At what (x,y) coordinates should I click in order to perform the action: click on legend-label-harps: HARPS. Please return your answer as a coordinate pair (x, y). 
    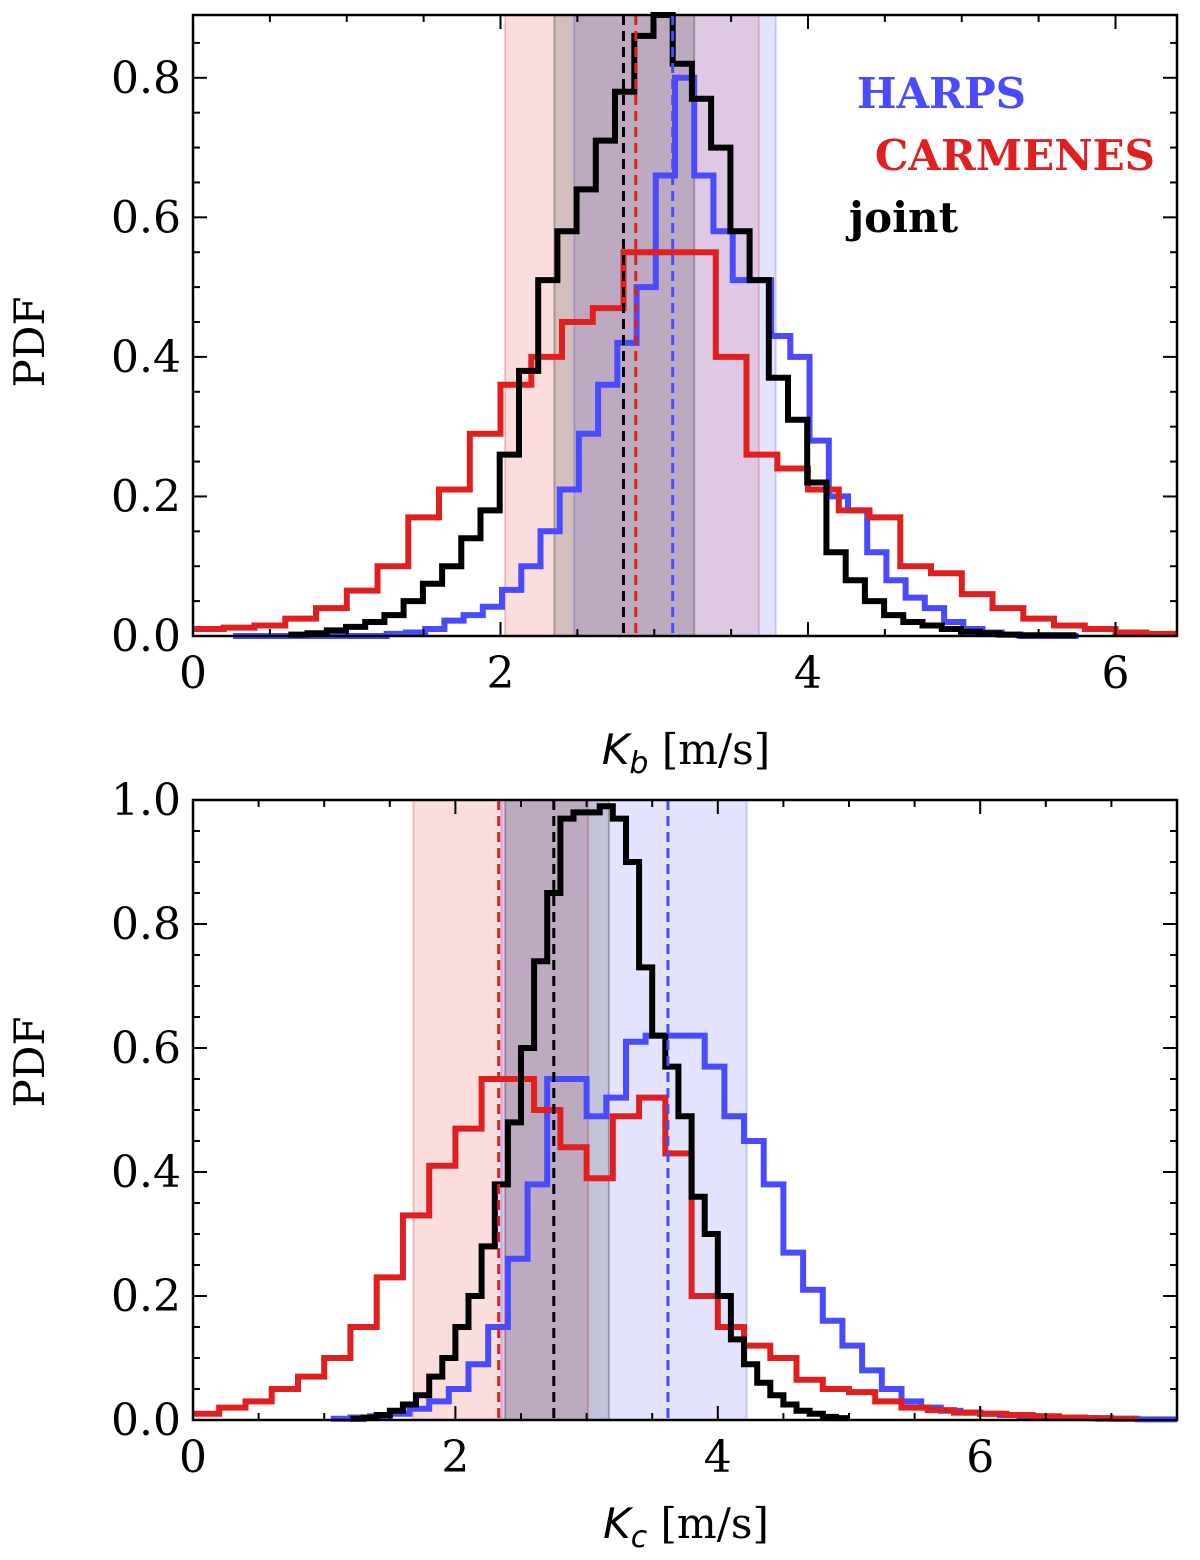
    Looking at the image, I should click on (941, 93).